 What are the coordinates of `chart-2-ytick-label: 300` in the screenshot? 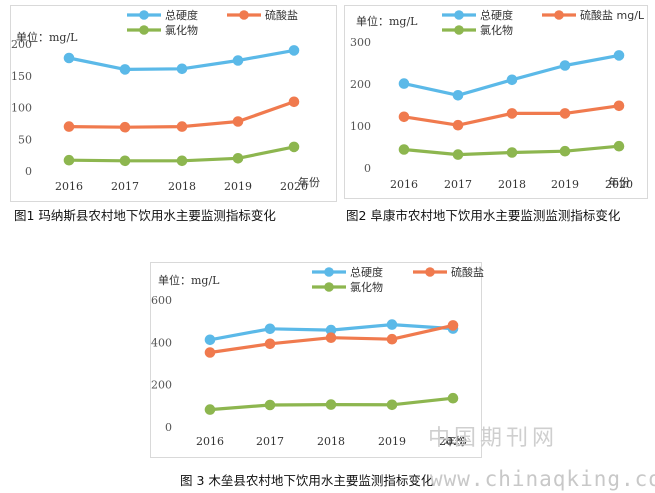 It's located at (360, 42).